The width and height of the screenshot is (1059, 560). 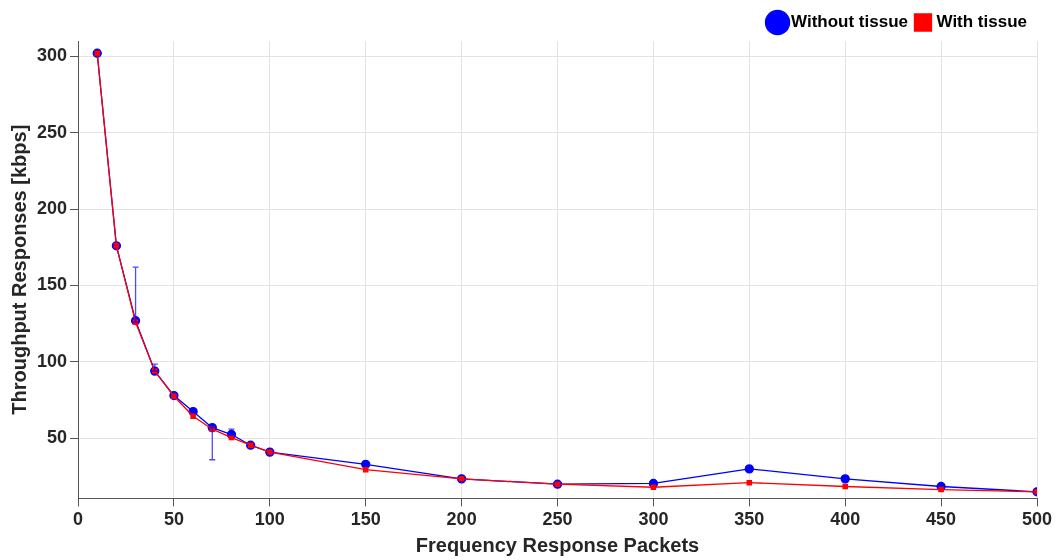 I want to click on legend-label: Without tissue, so click(x=849, y=22).